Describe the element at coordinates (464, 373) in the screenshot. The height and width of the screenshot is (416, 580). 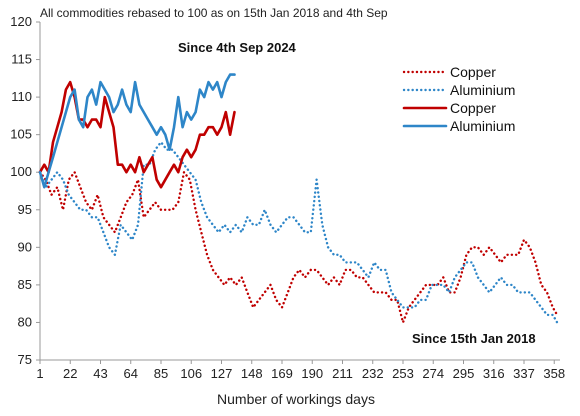
I see `x-tick-label: 295` at that location.